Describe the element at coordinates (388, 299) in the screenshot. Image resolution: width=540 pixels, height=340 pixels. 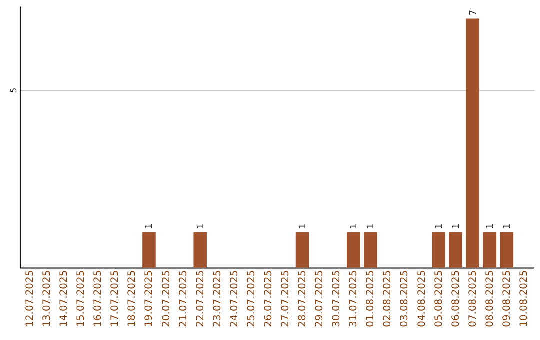
I see `x-tick-label: 02.08.2025` at that location.